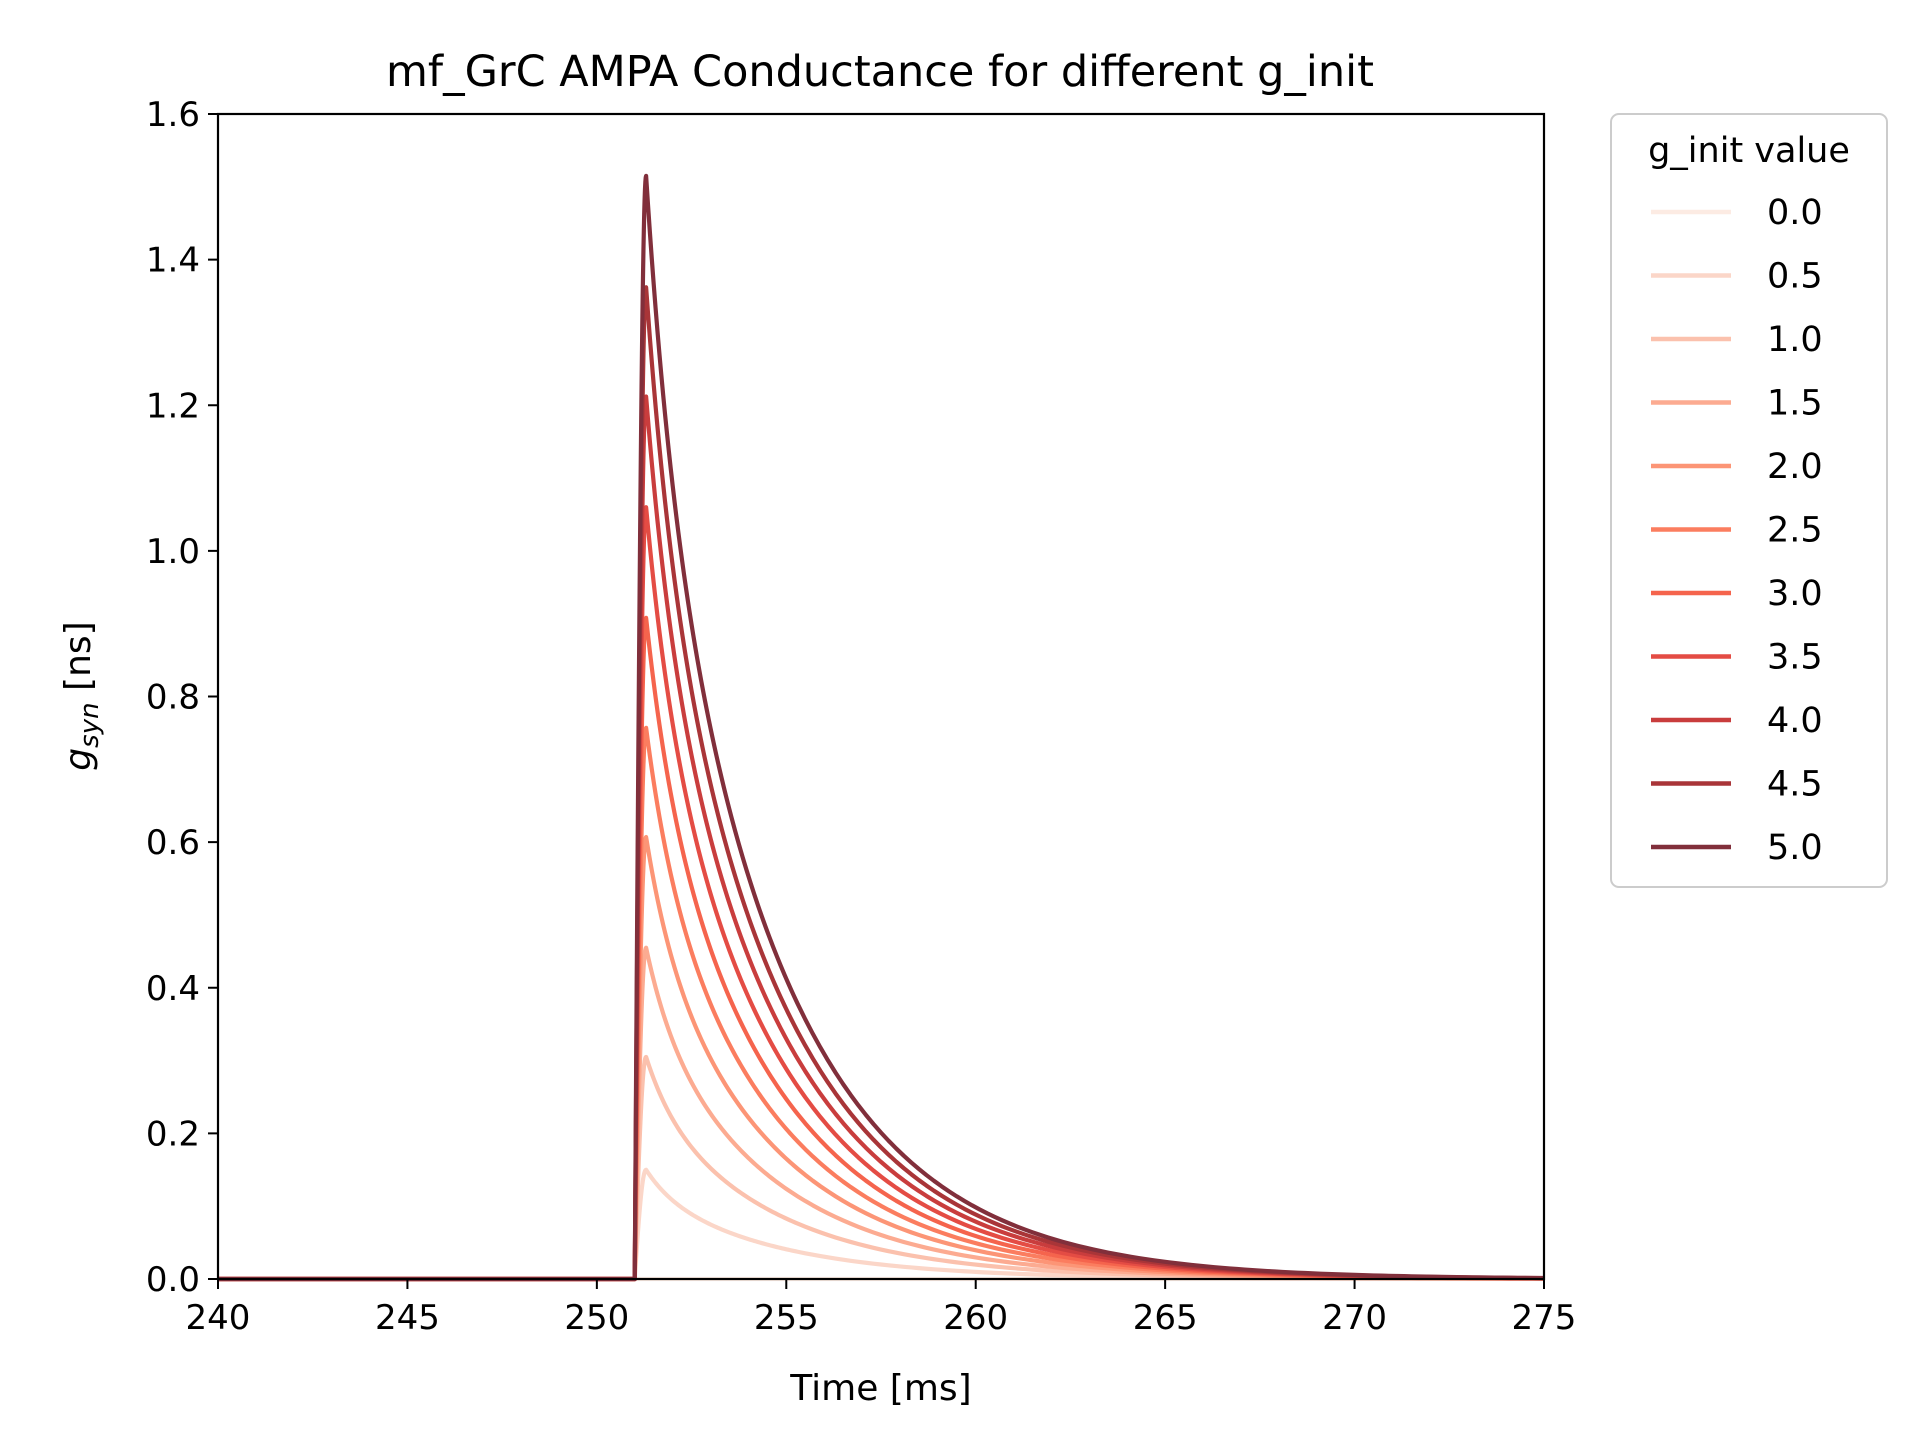  I want to click on x-tick-label: 245, so click(407, 1318).